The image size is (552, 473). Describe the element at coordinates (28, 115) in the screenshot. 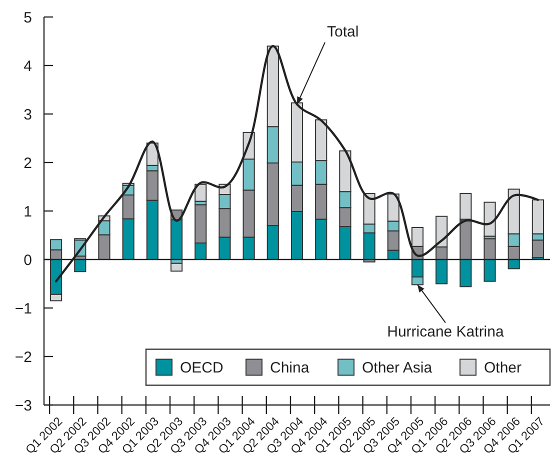

I see `y-tick-label: 3` at that location.